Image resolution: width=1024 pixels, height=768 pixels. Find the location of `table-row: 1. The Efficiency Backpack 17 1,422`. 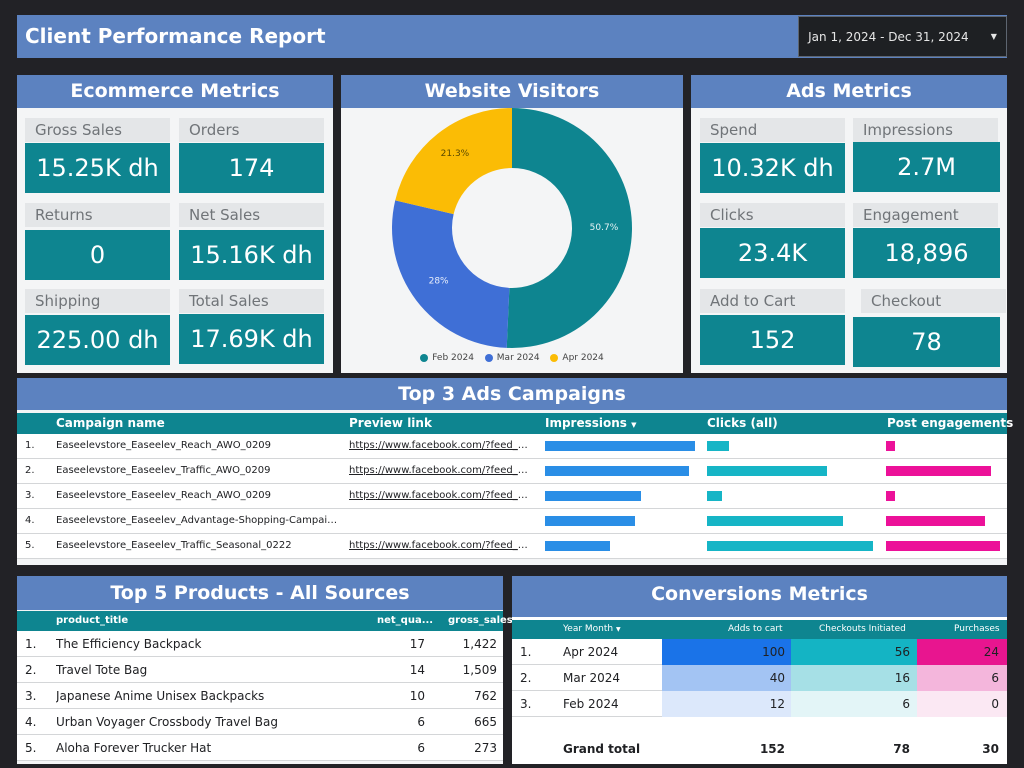

table-row: 1. The Efficiency Backpack 17 1,422 is located at coordinates (260, 644).